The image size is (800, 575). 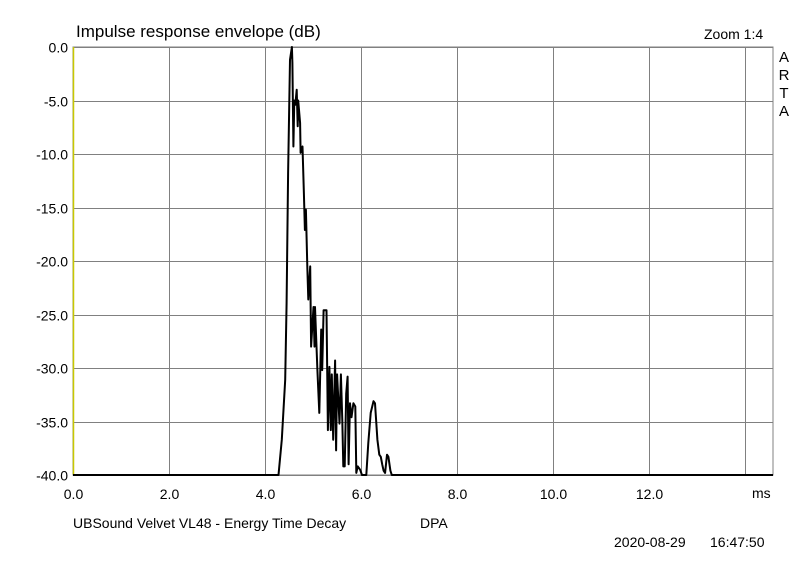 What do you see at coordinates (198, 31) in the screenshot?
I see `chart-title: Impulse response envelope (dB)` at bounding box center [198, 31].